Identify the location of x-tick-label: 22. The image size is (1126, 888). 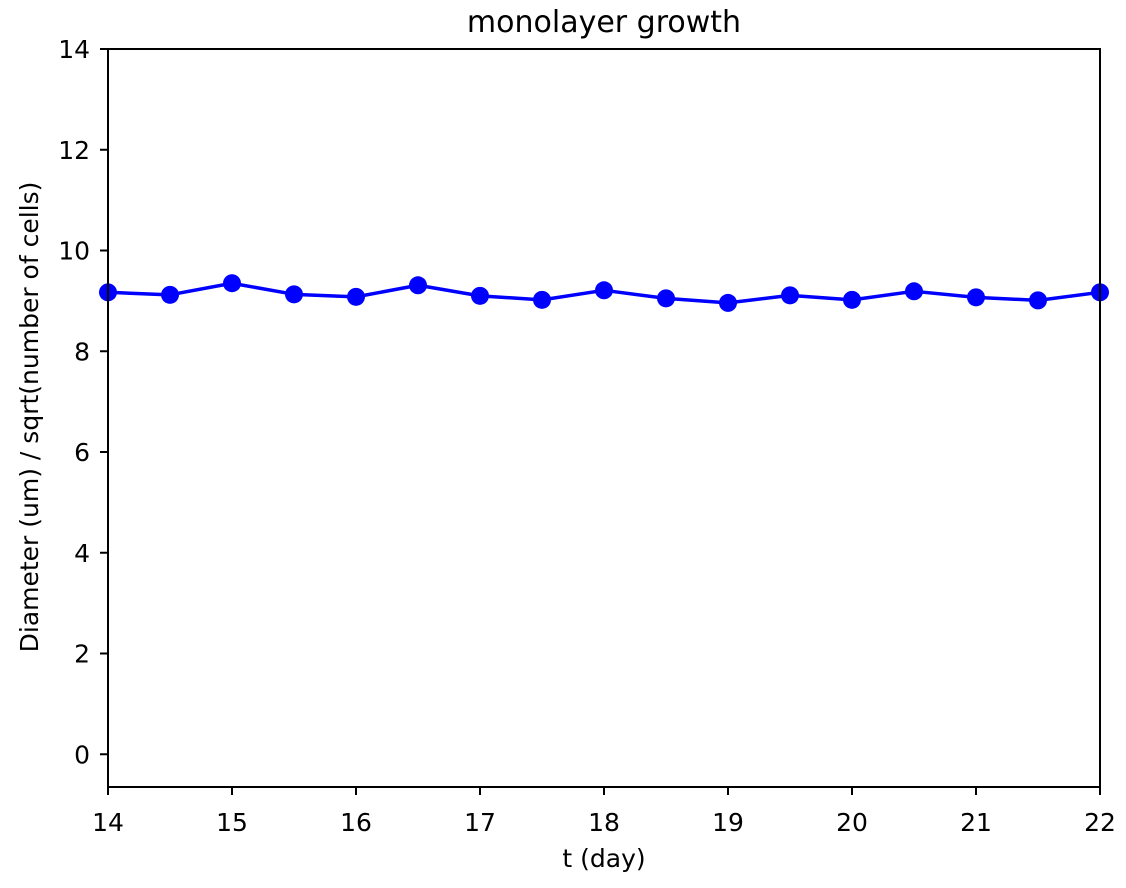
(1100, 822).